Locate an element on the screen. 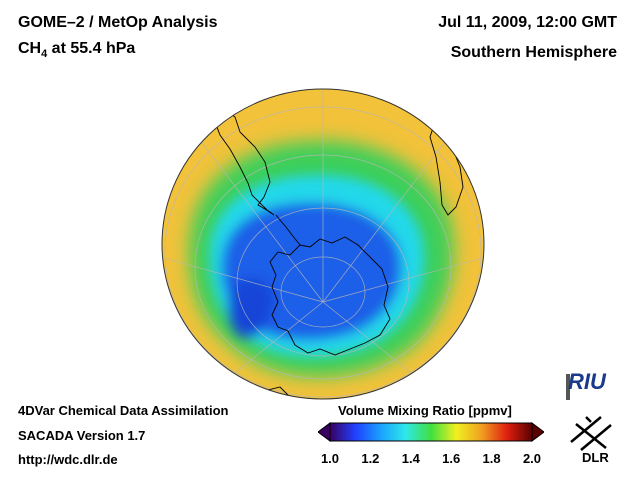  colorbar-over-arrow is located at coordinates (537, 432).